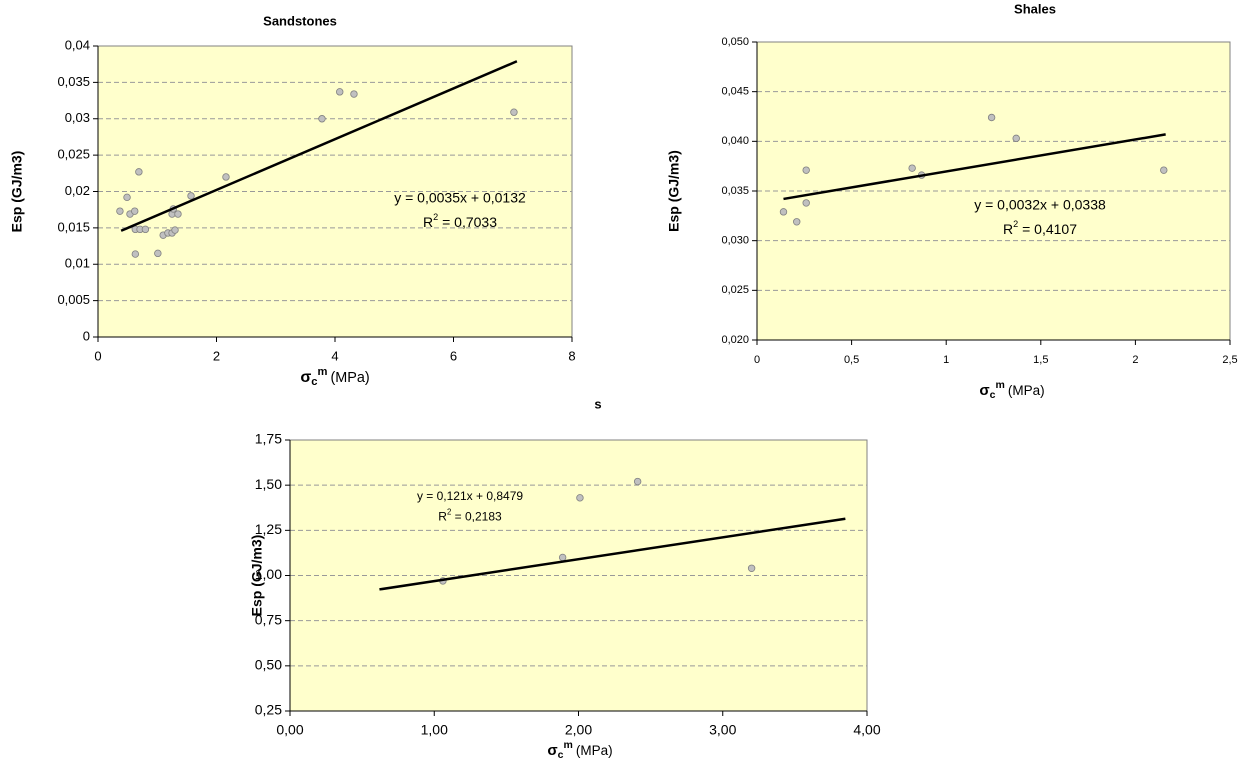  Describe the element at coordinates (77, 190) in the screenshot. I see `y-tick-label: 0,02` at that location.